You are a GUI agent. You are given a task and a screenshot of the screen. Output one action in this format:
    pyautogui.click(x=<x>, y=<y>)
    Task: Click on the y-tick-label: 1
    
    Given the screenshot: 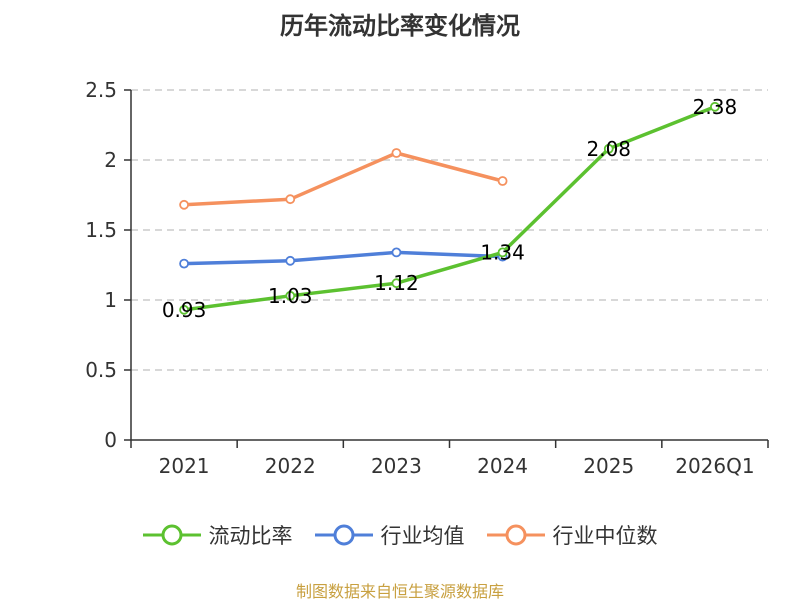 What is the action you would take?
    pyautogui.click(x=110, y=300)
    